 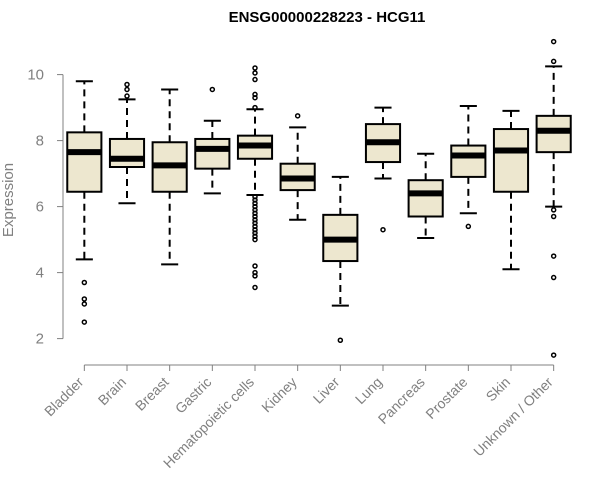 I want to click on box-hematopoietic-cells, so click(x=255, y=178).